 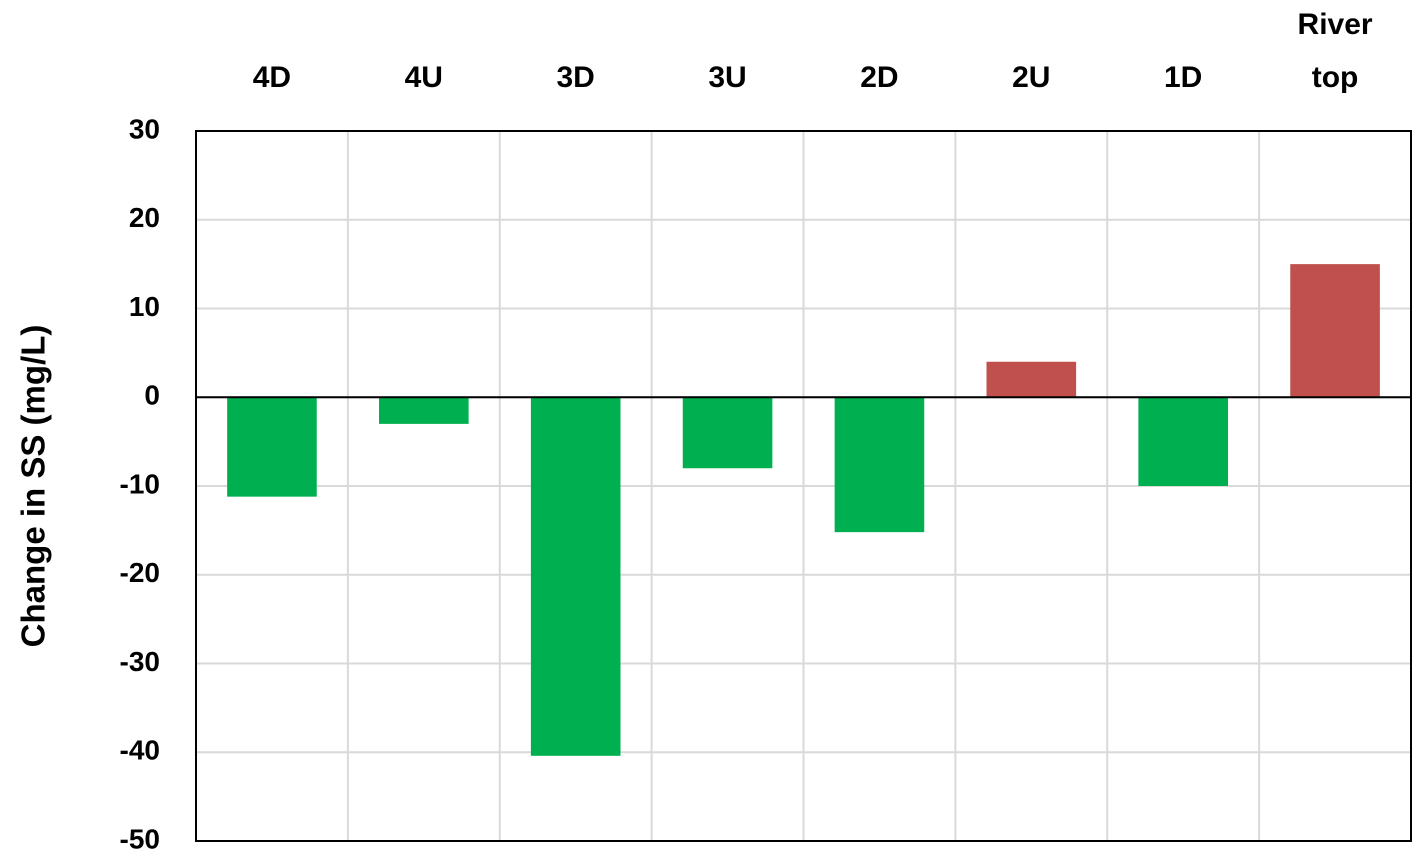 I want to click on x-tick-label: 4U, so click(x=423, y=77).